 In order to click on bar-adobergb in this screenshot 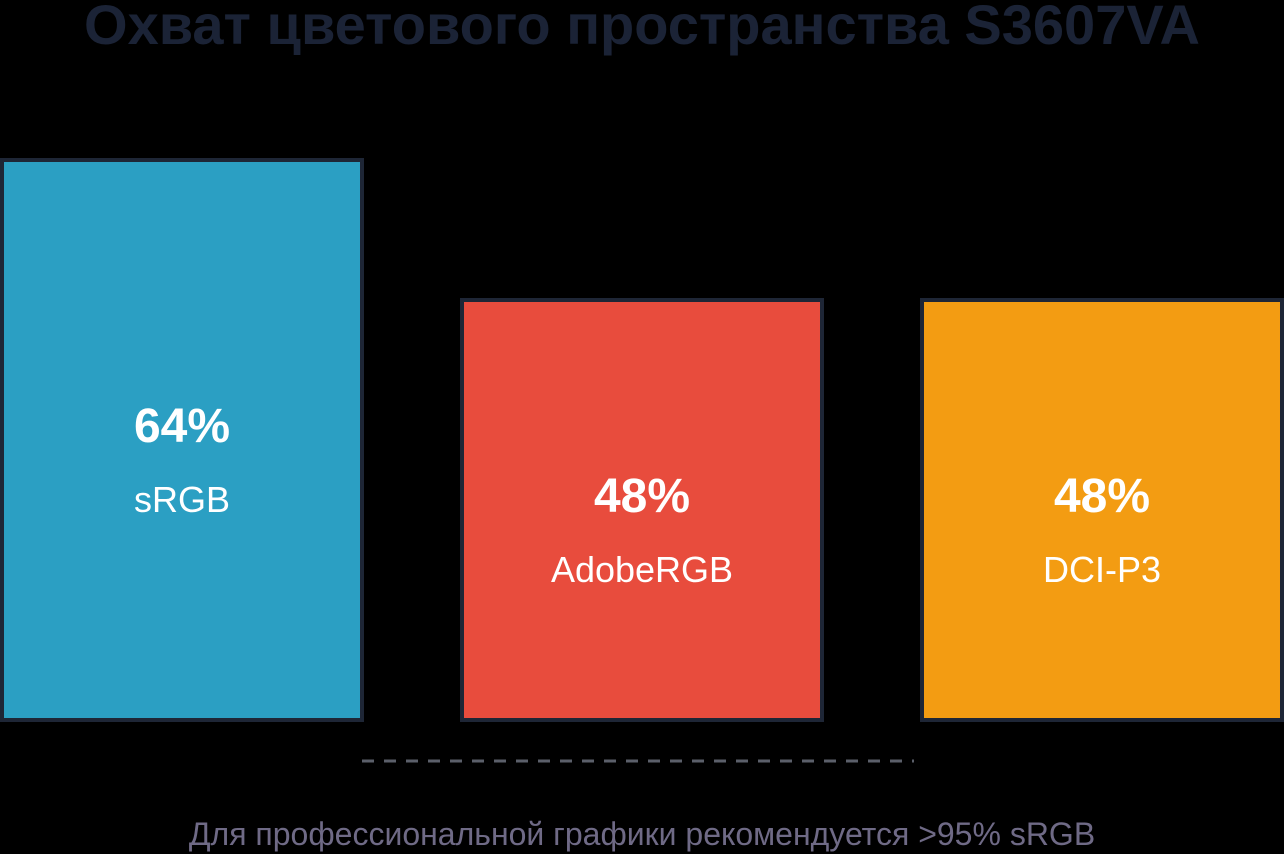, I will do `click(642, 510)`.